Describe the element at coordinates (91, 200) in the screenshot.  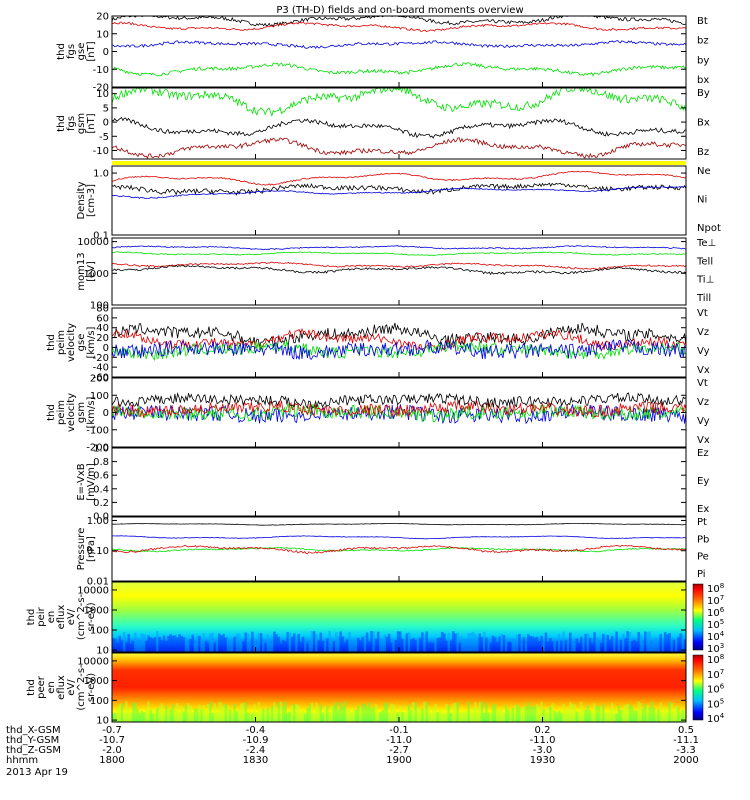
I see `y-axis-label: [cm-3]` at that location.